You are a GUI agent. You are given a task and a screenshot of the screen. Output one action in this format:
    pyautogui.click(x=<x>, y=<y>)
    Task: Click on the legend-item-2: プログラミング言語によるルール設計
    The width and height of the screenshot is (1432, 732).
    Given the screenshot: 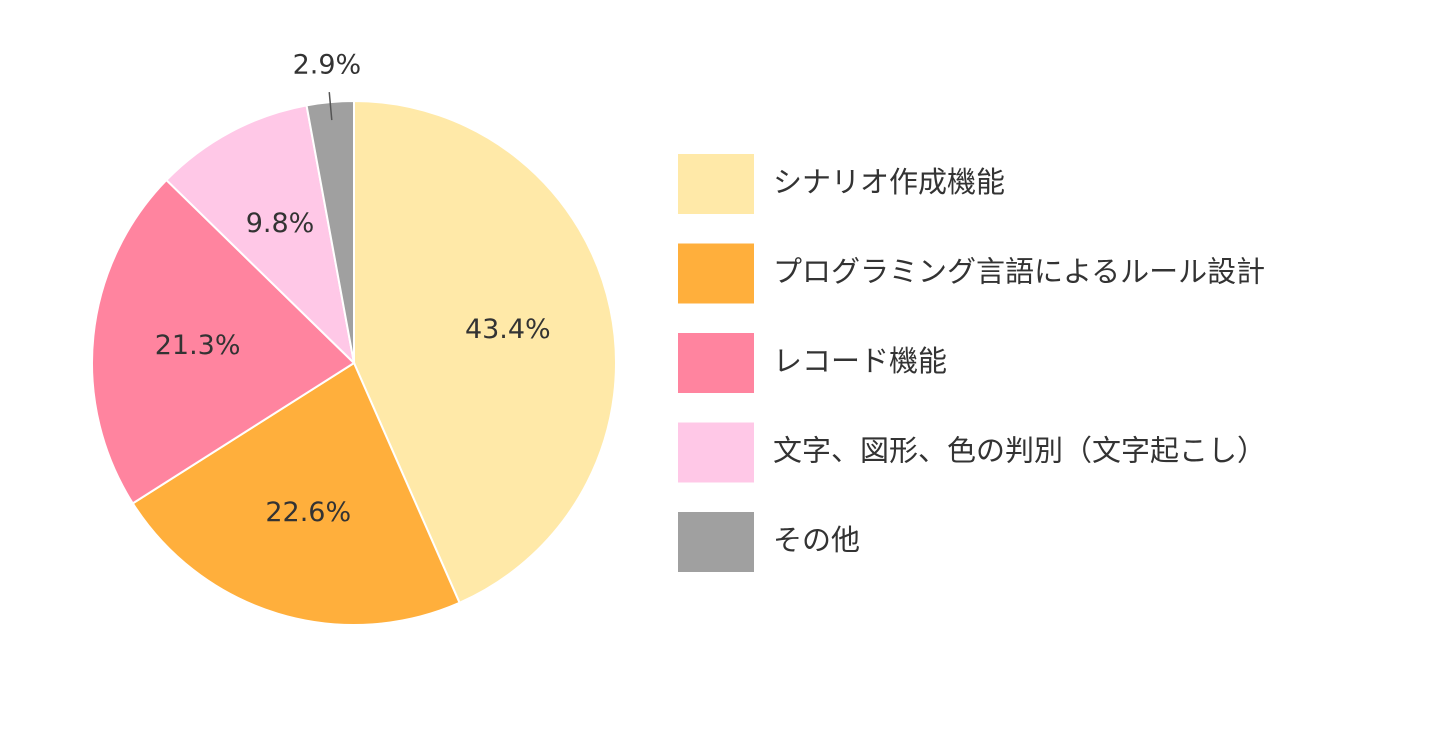 What is the action you would take?
    pyautogui.click(x=971, y=273)
    